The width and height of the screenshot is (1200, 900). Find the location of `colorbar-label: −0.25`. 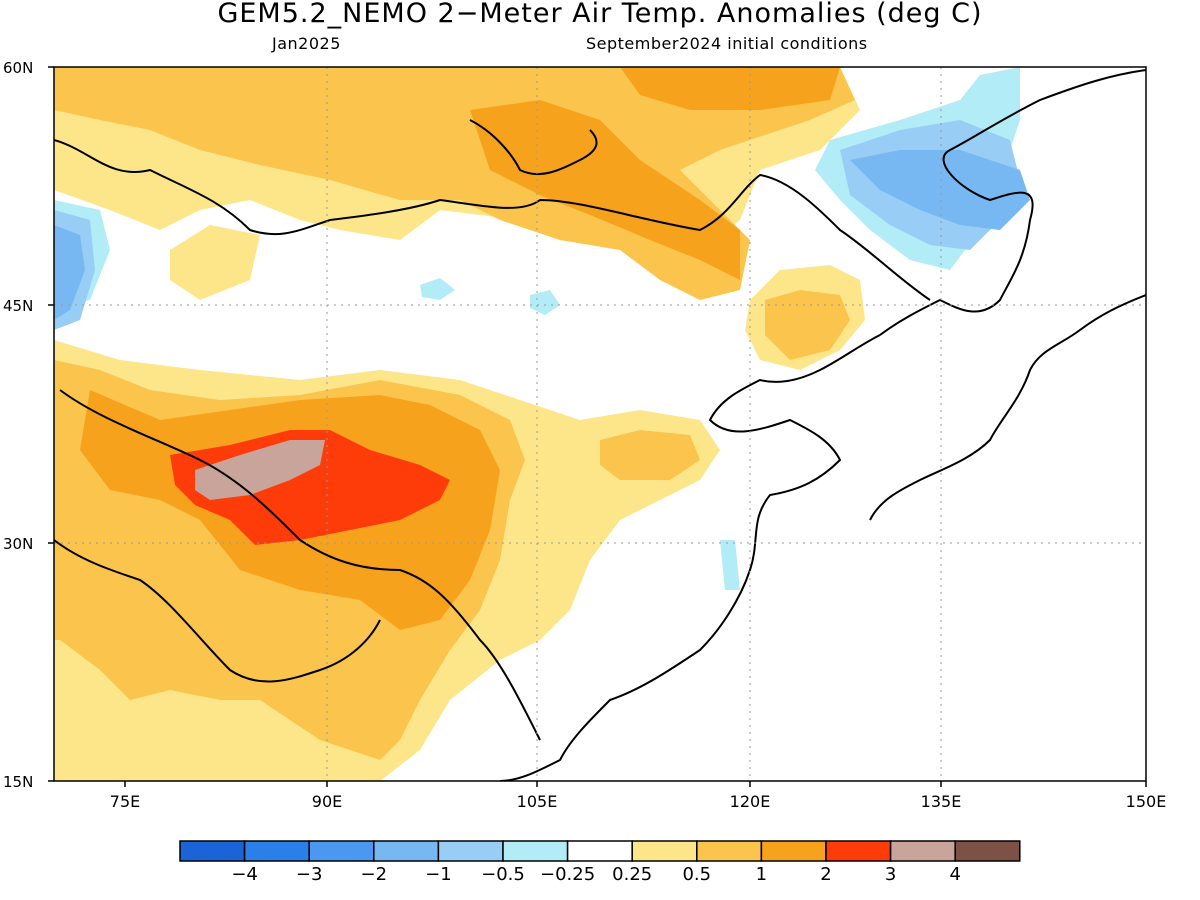

colorbar-label: −0.25 is located at coordinates (568, 874).